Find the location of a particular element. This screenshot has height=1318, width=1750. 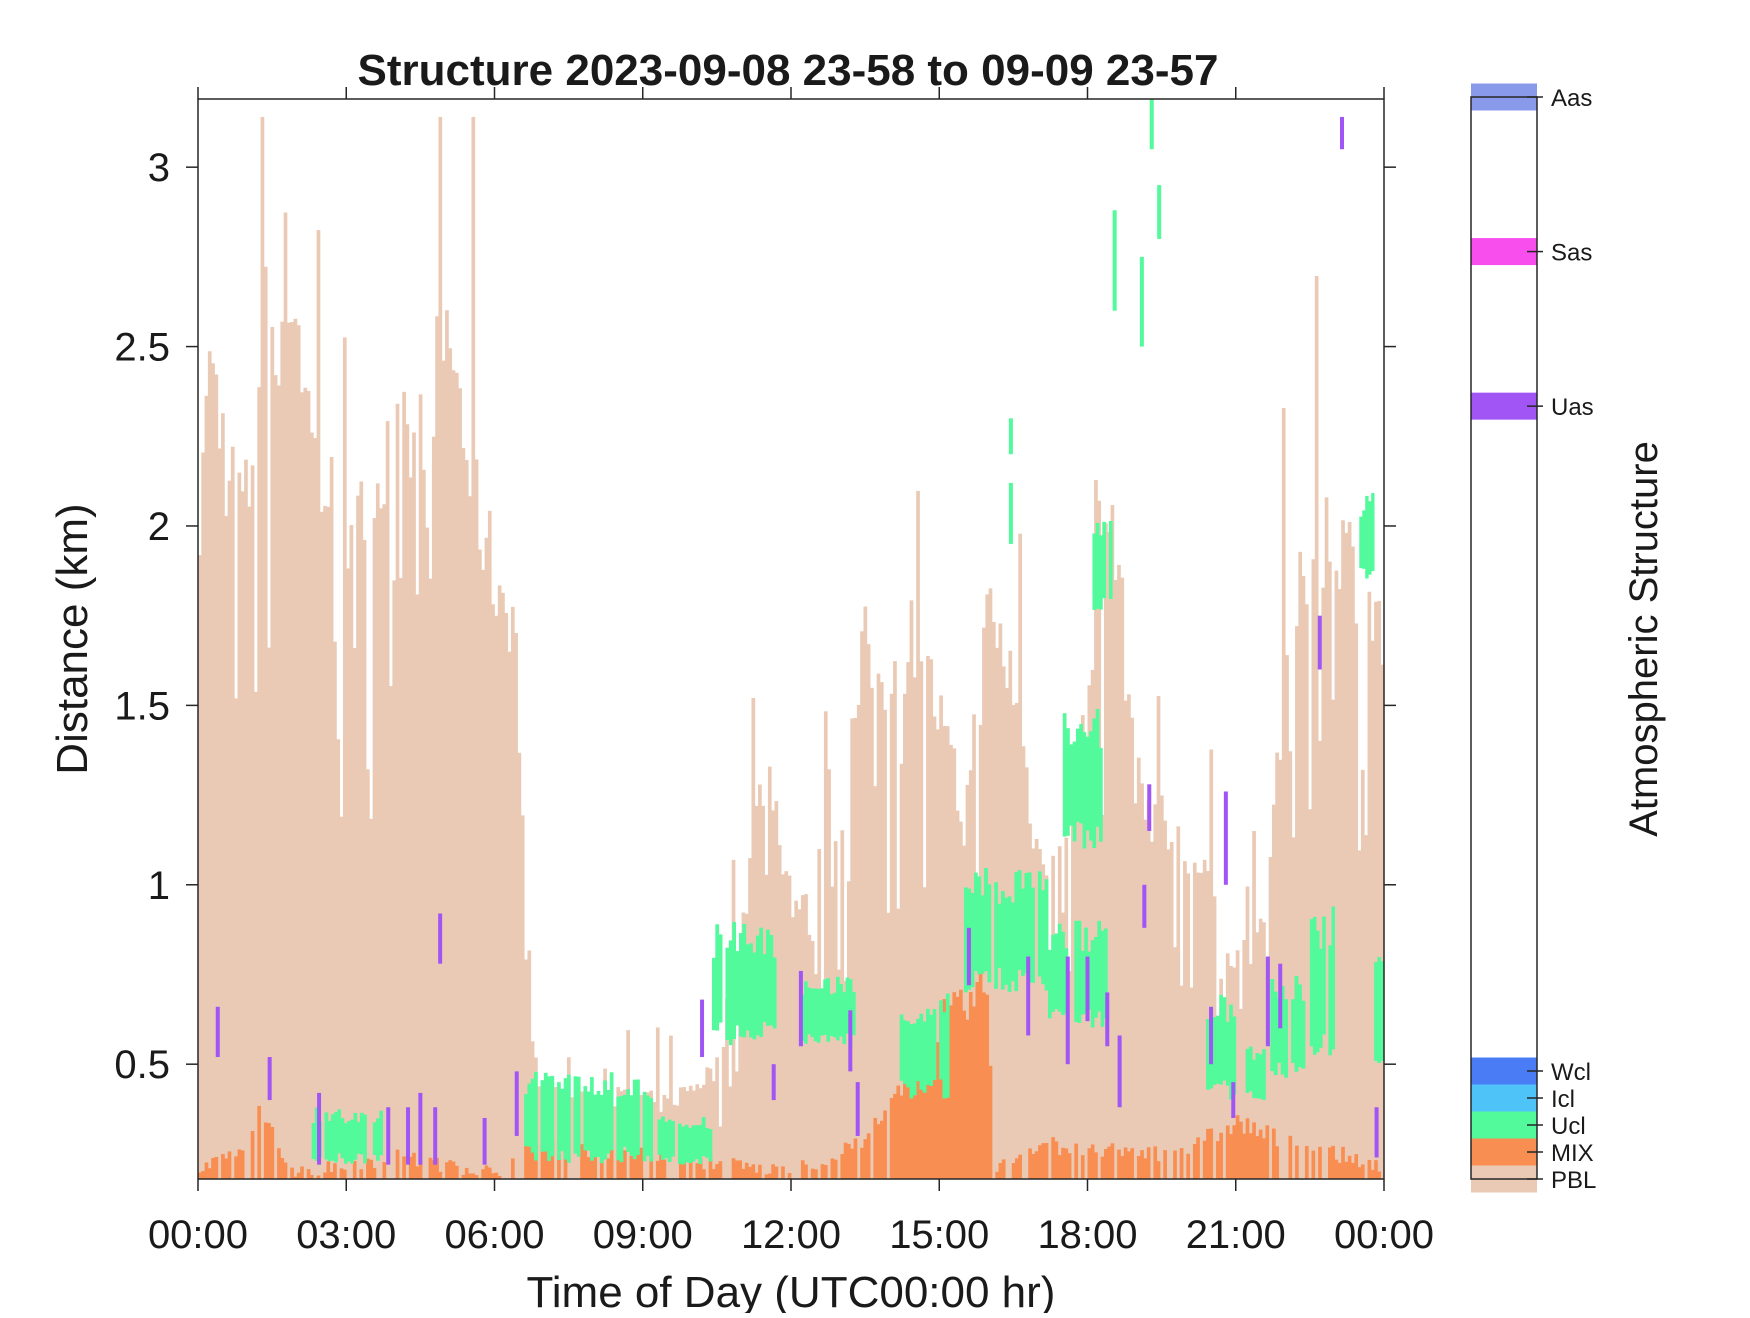

colorbar-swatch-ucl is located at coordinates (1504, 1125).